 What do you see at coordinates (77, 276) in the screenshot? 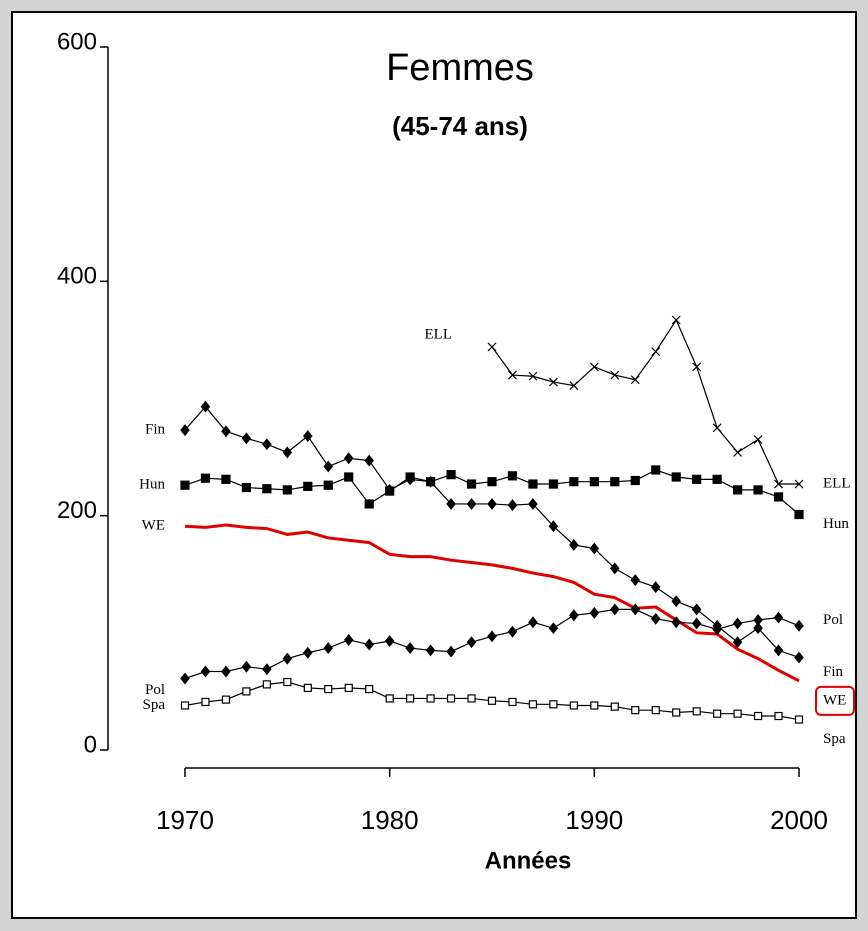
I see `y-tick-label: 400` at bounding box center [77, 276].